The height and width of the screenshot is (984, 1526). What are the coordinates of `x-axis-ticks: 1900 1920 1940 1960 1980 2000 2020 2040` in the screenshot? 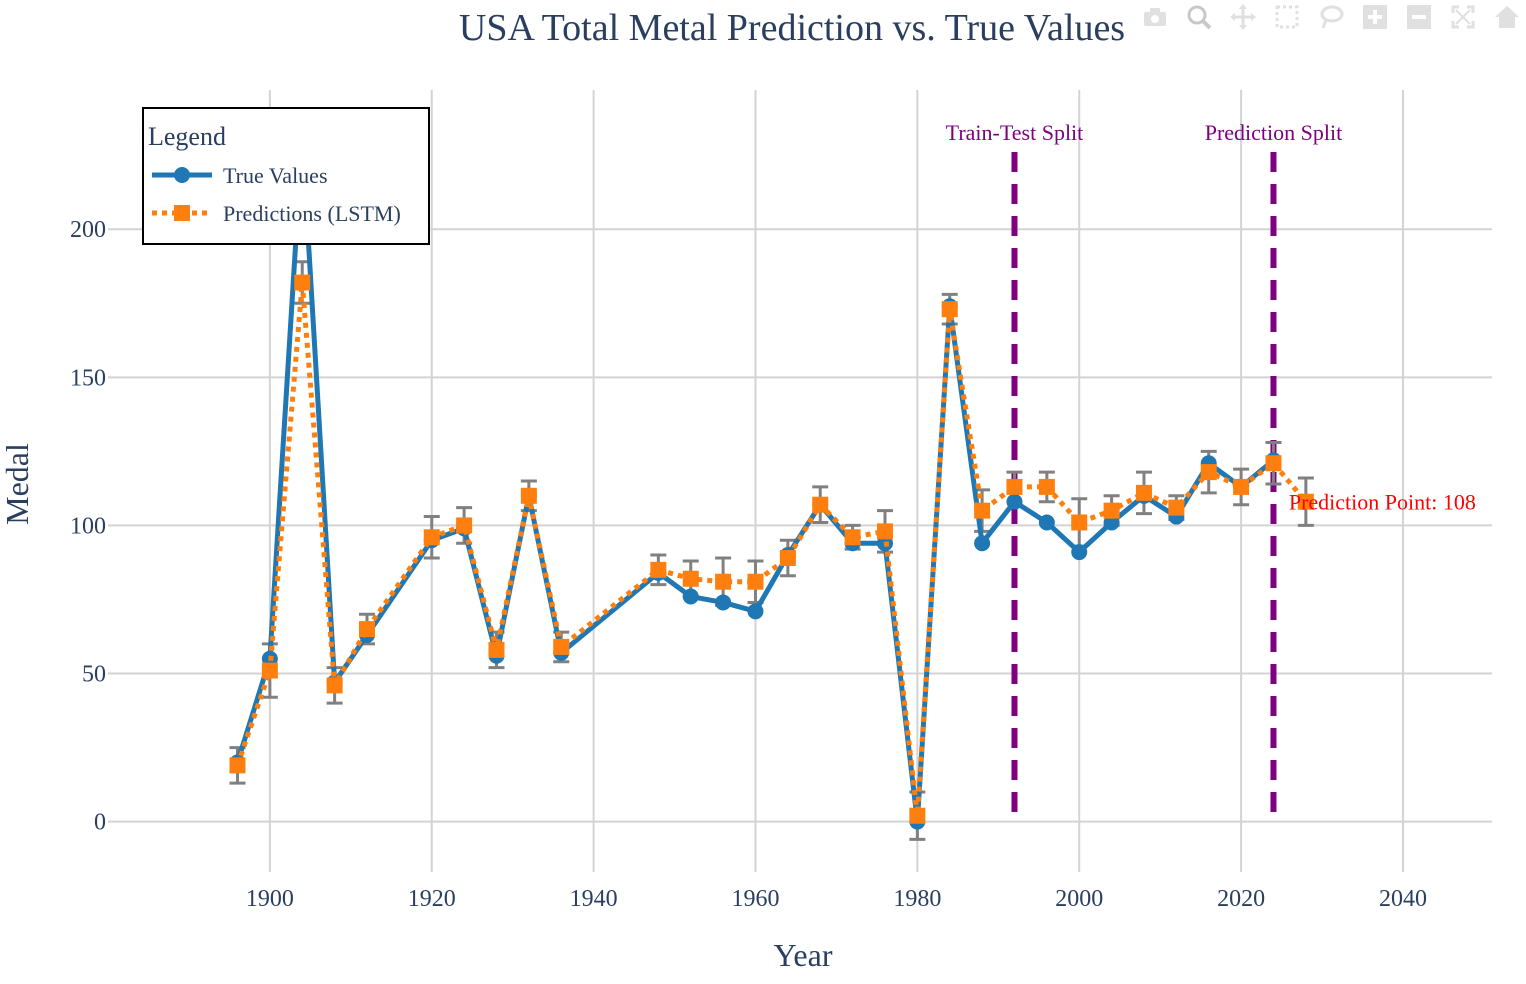 It's located at (836, 899).